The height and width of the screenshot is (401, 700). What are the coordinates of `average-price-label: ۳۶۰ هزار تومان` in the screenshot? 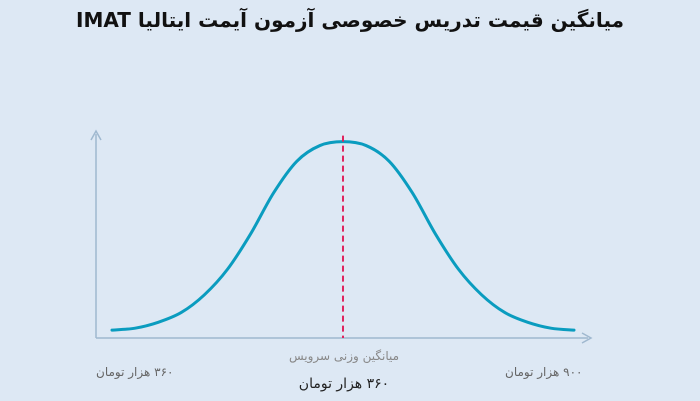 It's located at (344, 384).